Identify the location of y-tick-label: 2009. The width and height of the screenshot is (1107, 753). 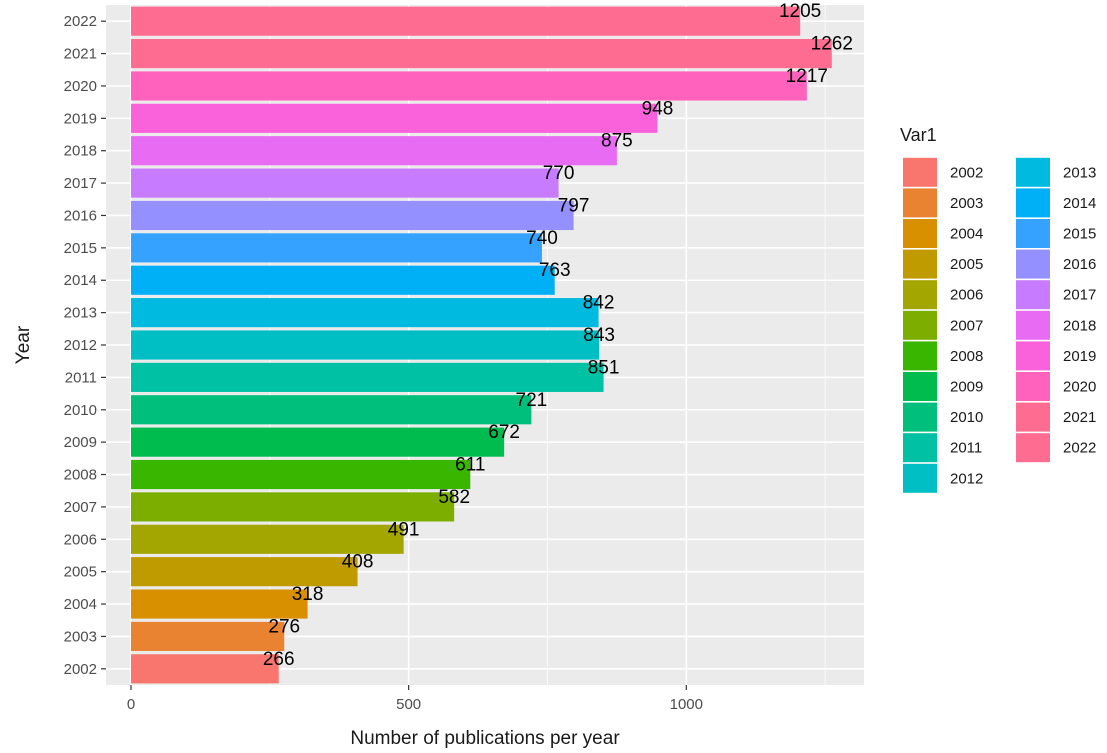
(80, 442).